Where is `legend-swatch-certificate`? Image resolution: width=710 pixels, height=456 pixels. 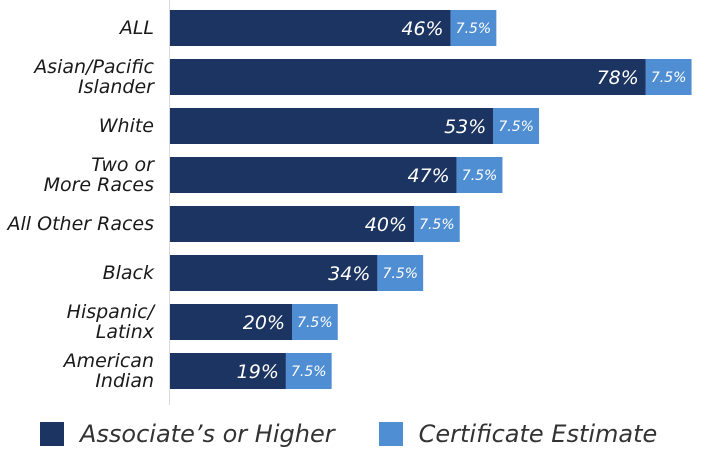 legend-swatch-certificate is located at coordinates (390, 434).